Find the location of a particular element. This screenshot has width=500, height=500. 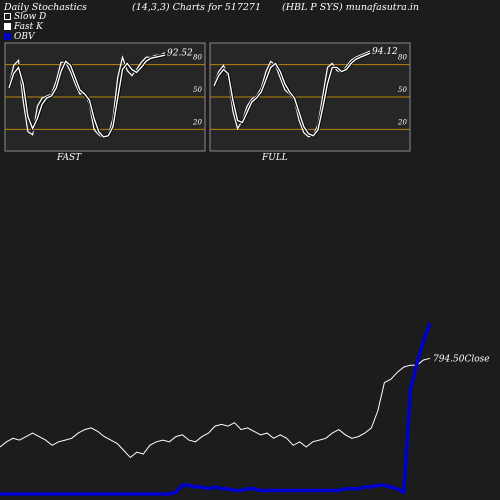

fast-ytick-label-80: 80 is located at coordinates (197, 58).